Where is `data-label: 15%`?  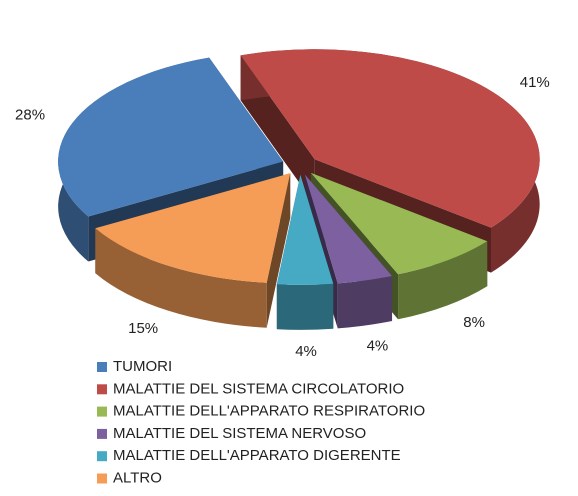
data-label: 15% is located at coordinates (143, 328).